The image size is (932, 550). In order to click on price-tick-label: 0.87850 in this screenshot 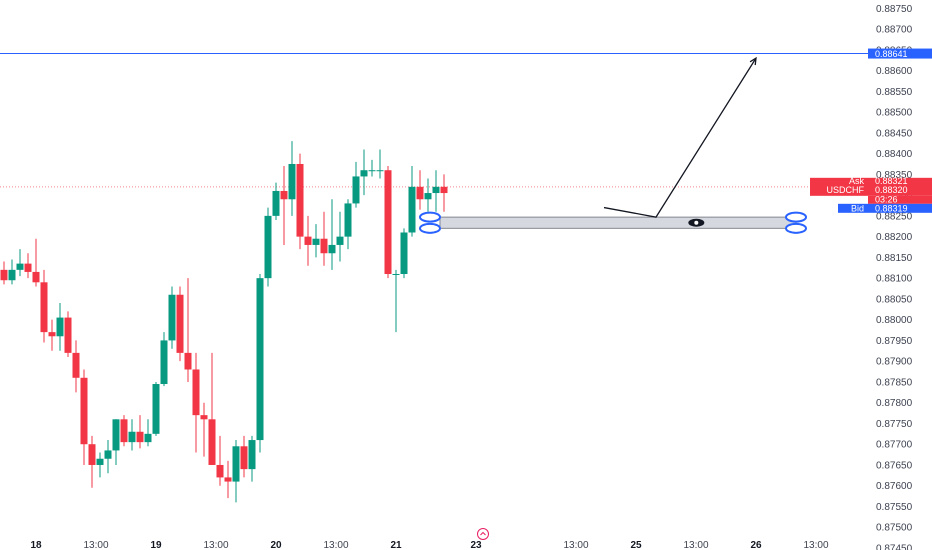, I will do `click(894, 382)`.